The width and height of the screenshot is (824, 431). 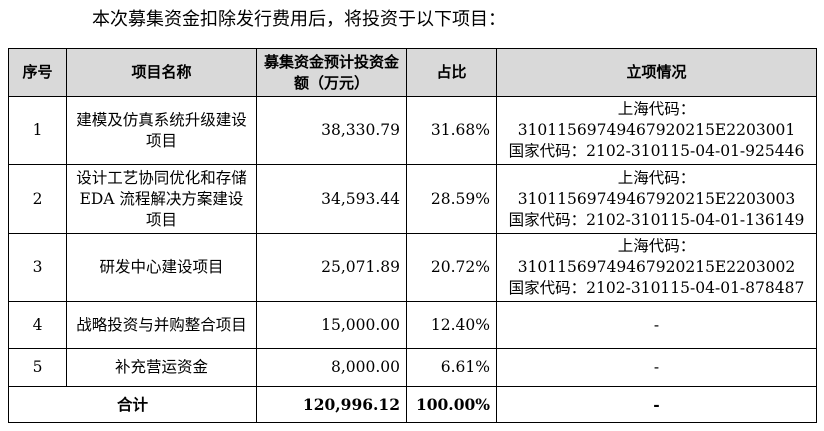 What do you see at coordinates (451, 325) in the screenshot?
I see `row-ratio: 12.40%` at bounding box center [451, 325].